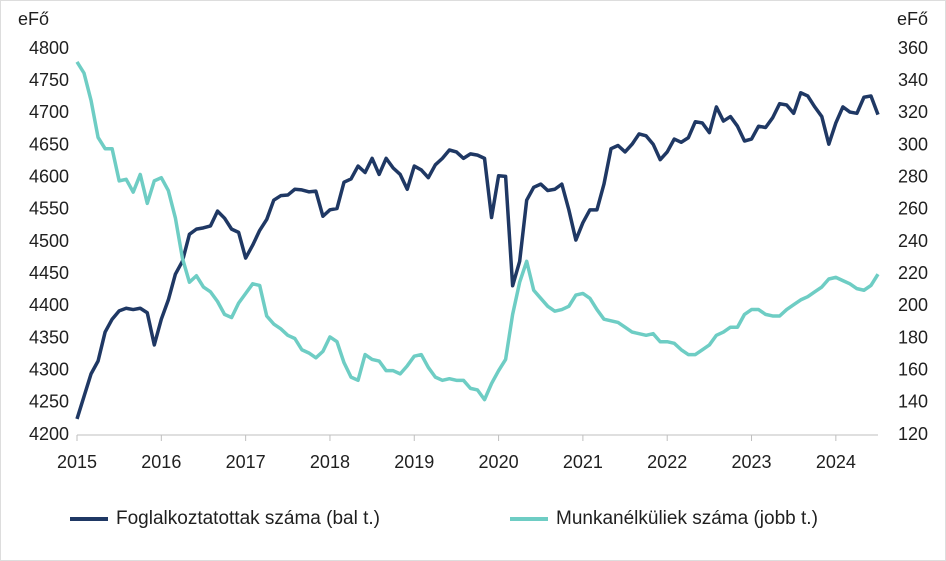 This screenshot has height=561, width=946. What do you see at coordinates (752, 462) in the screenshot?
I see `x-tick-label: 2023` at bounding box center [752, 462].